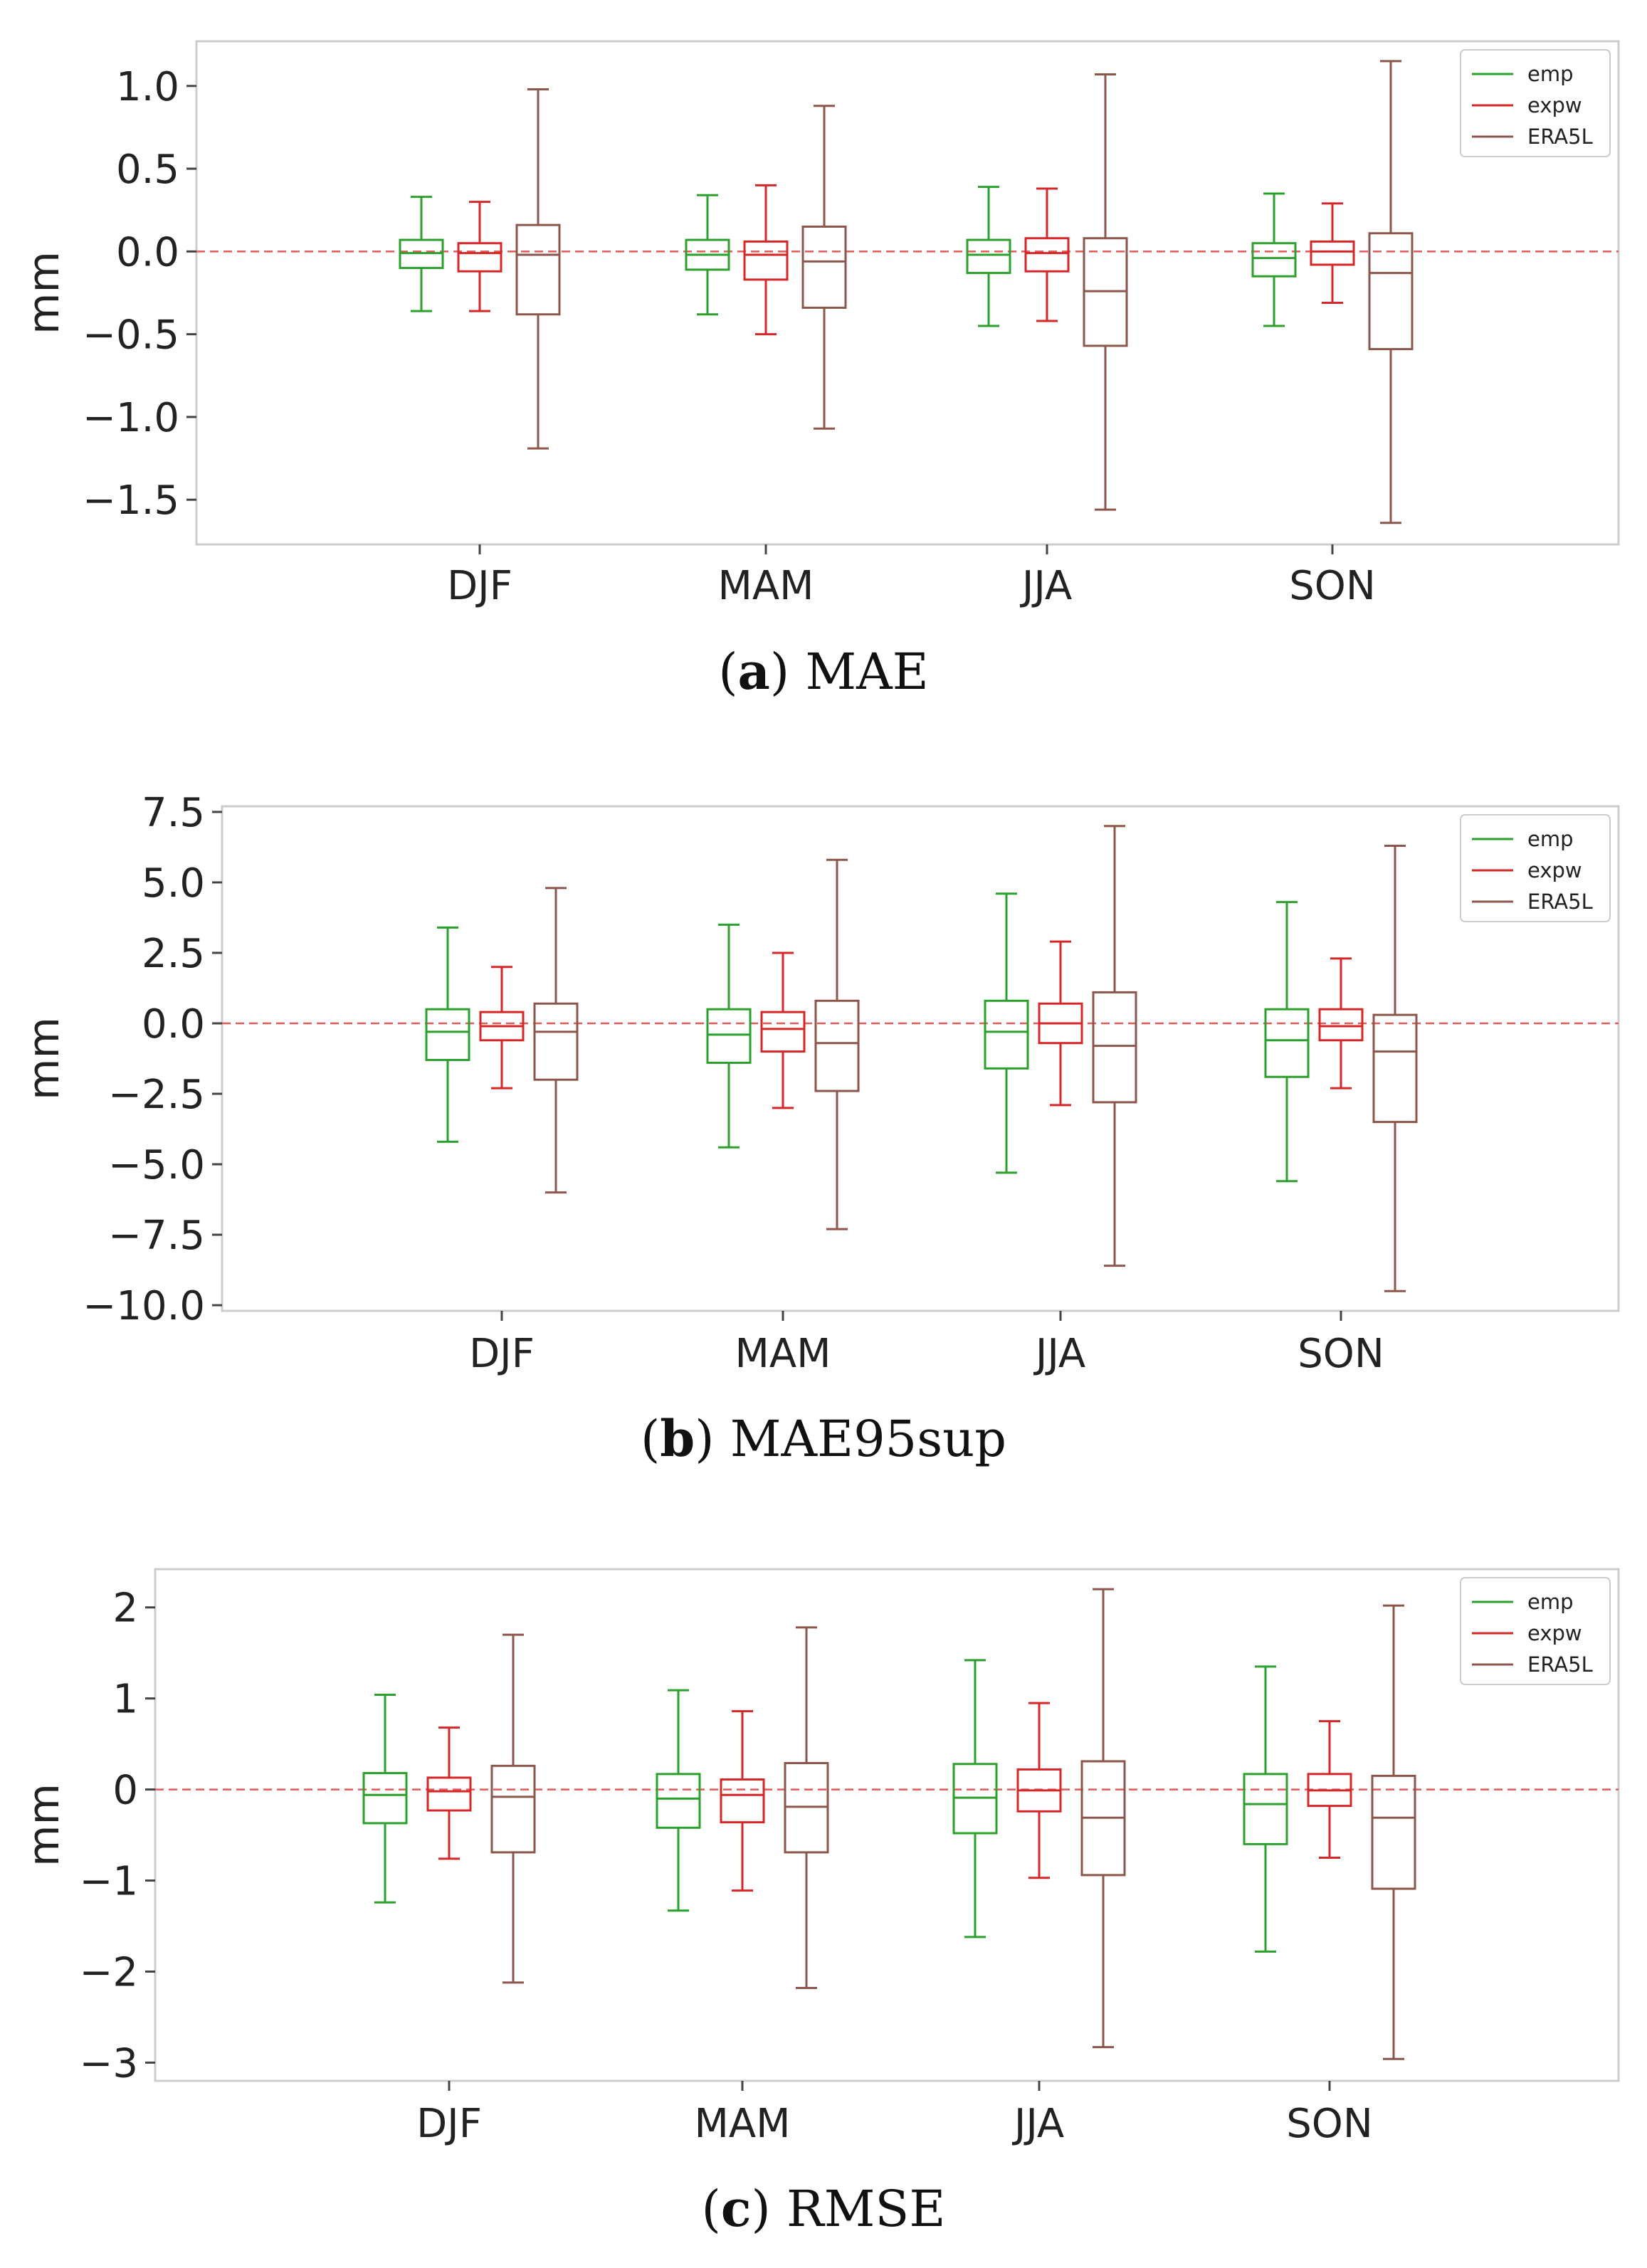 The height and width of the screenshot is (2268, 1647). What do you see at coordinates (156, 1095) in the screenshot?
I see `y-tick-label: −2.5` at bounding box center [156, 1095].